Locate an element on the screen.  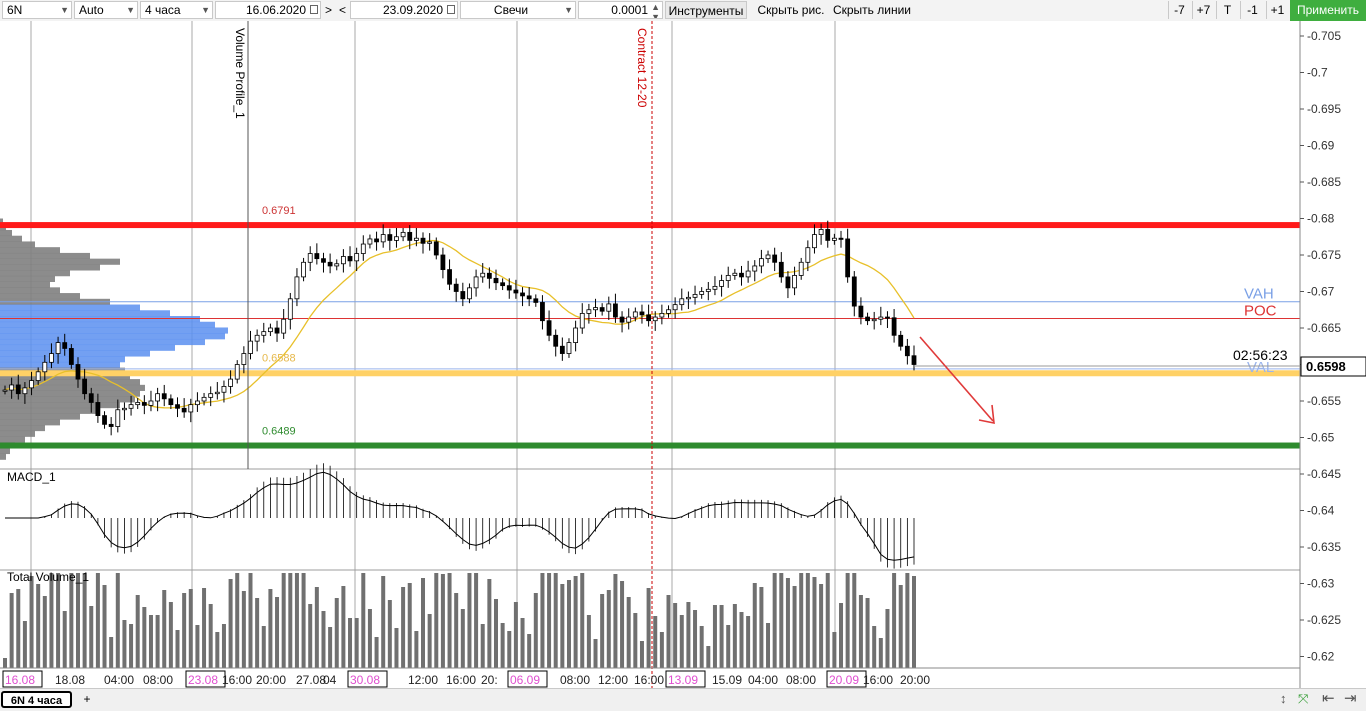
symbol-select: 6N ▼ is located at coordinates (37, 10).